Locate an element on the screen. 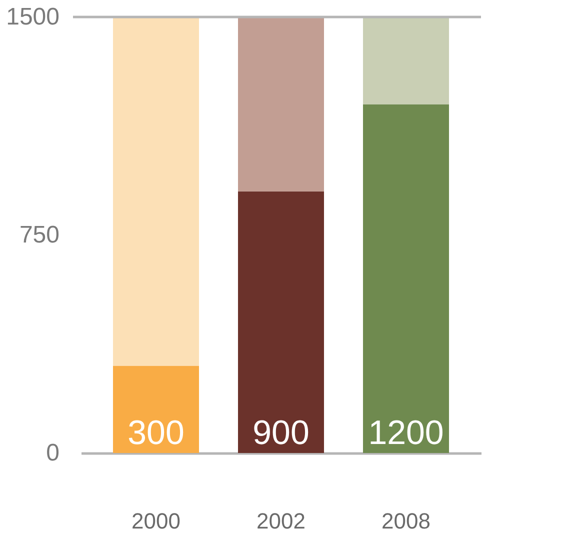  data-label: 300 is located at coordinates (156, 433).